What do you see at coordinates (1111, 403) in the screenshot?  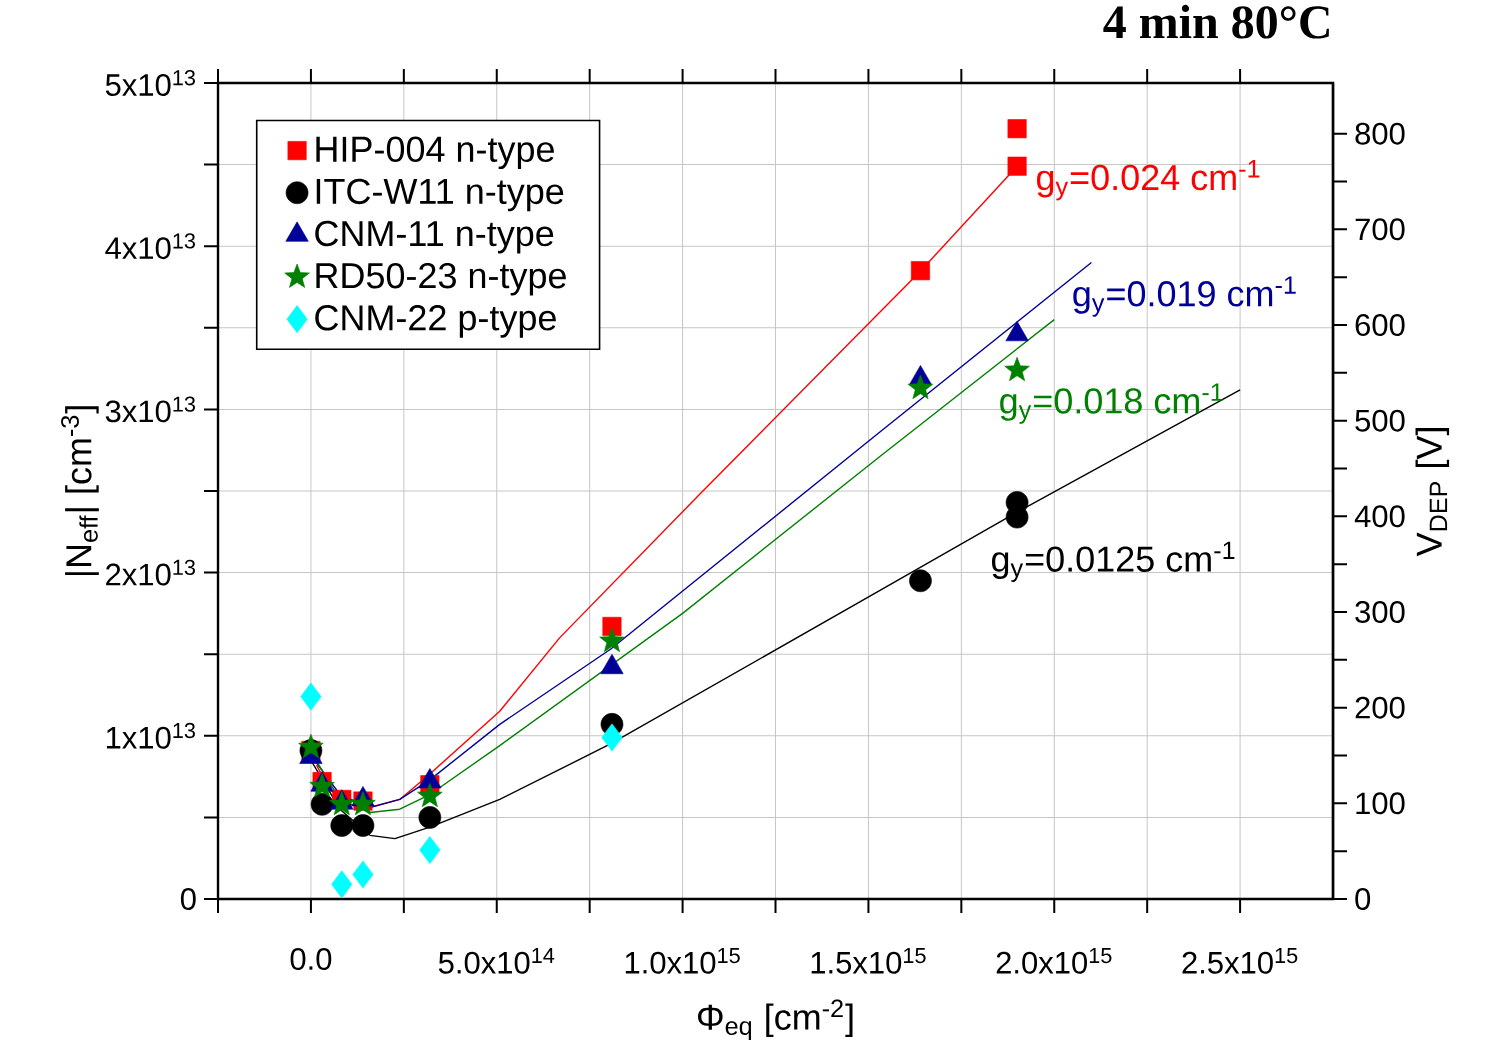 I see `series-label: g$_{y}$=0.018 cm$^{-1}$` at bounding box center [1111, 403].